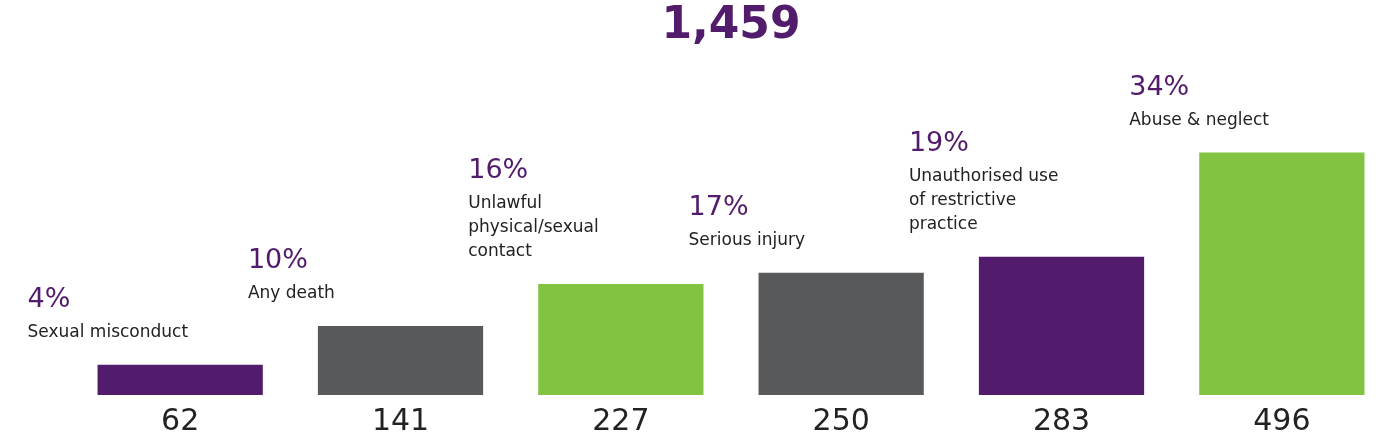 This screenshot has height=445, width=1392. Describe the element at coordinates (108, 330) in the screenshot. I see `x-tick-label: Sexual misconduct` at that location.